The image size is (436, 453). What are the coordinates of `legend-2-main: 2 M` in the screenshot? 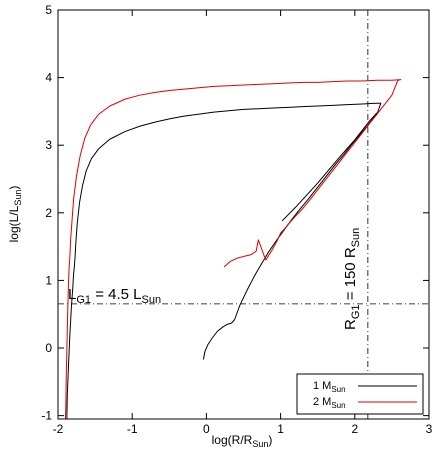 It's located at (322, 402).